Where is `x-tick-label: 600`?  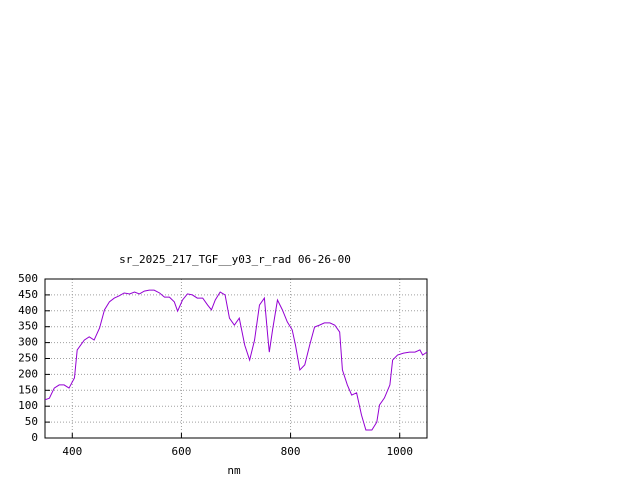
x-tick-label: 600 is located at coordinates (181, 451).